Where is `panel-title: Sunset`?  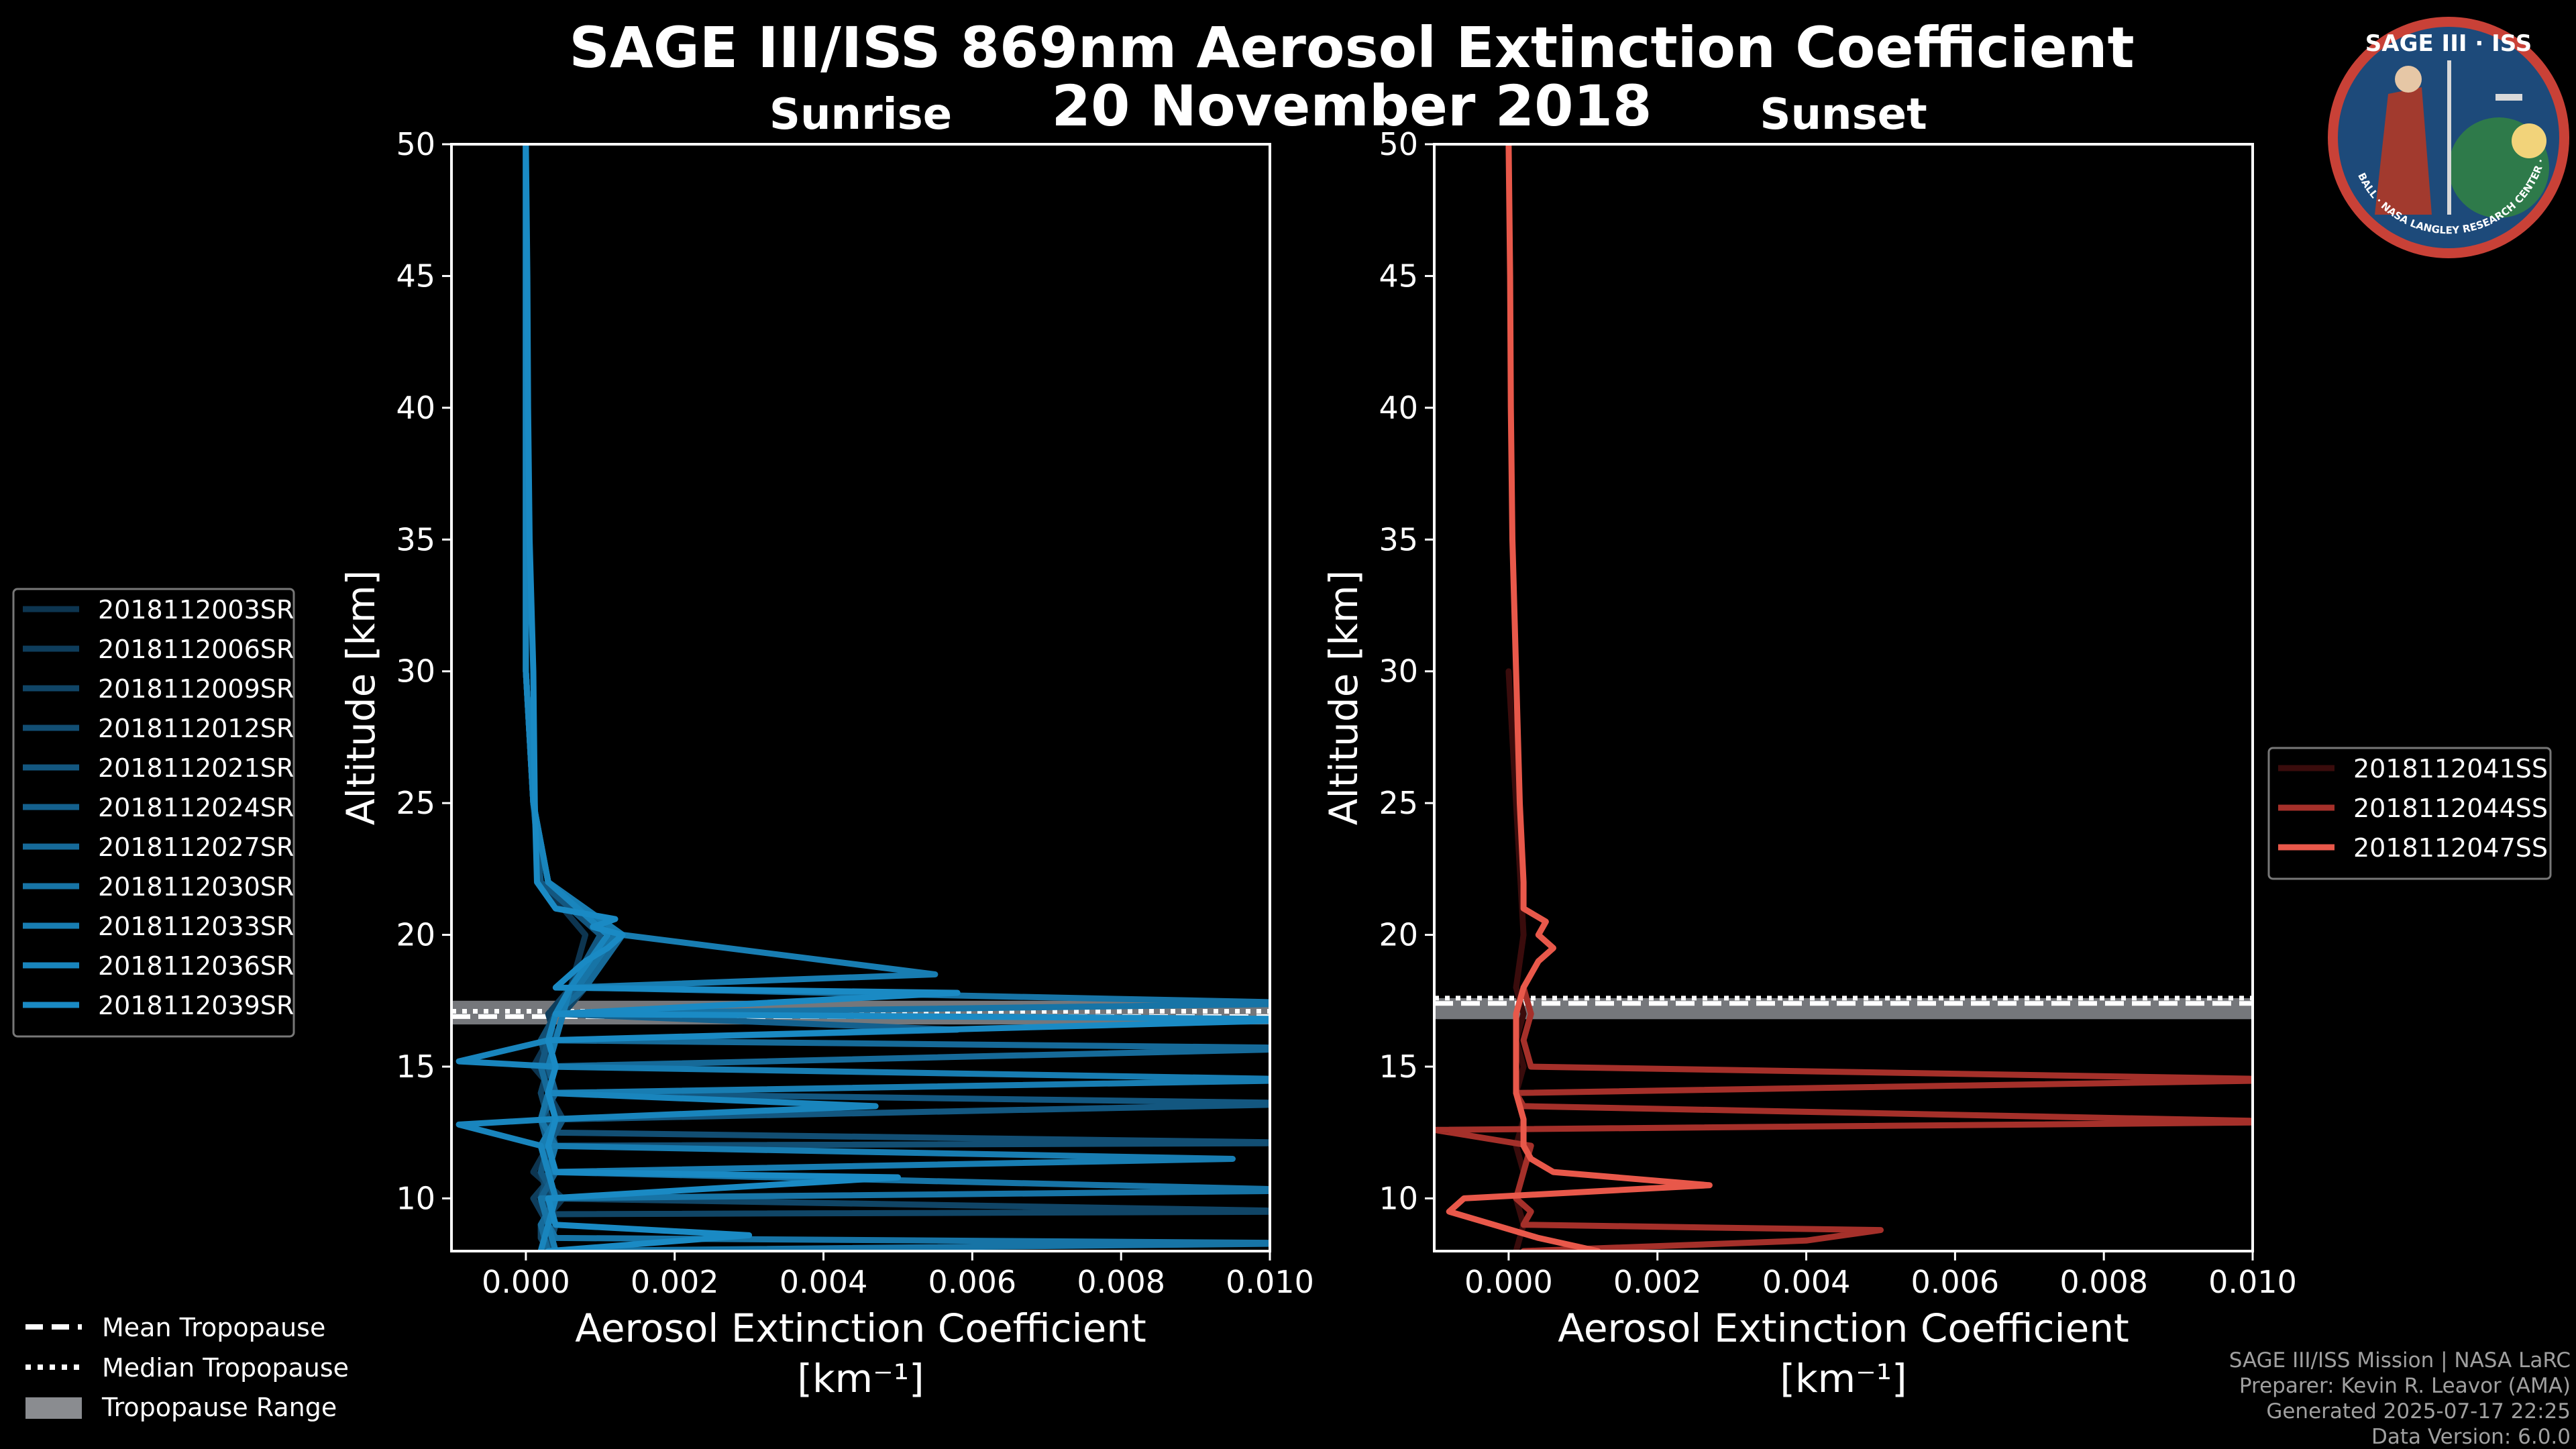 panel-title: Sunset is located at coordinates (1843, 115).